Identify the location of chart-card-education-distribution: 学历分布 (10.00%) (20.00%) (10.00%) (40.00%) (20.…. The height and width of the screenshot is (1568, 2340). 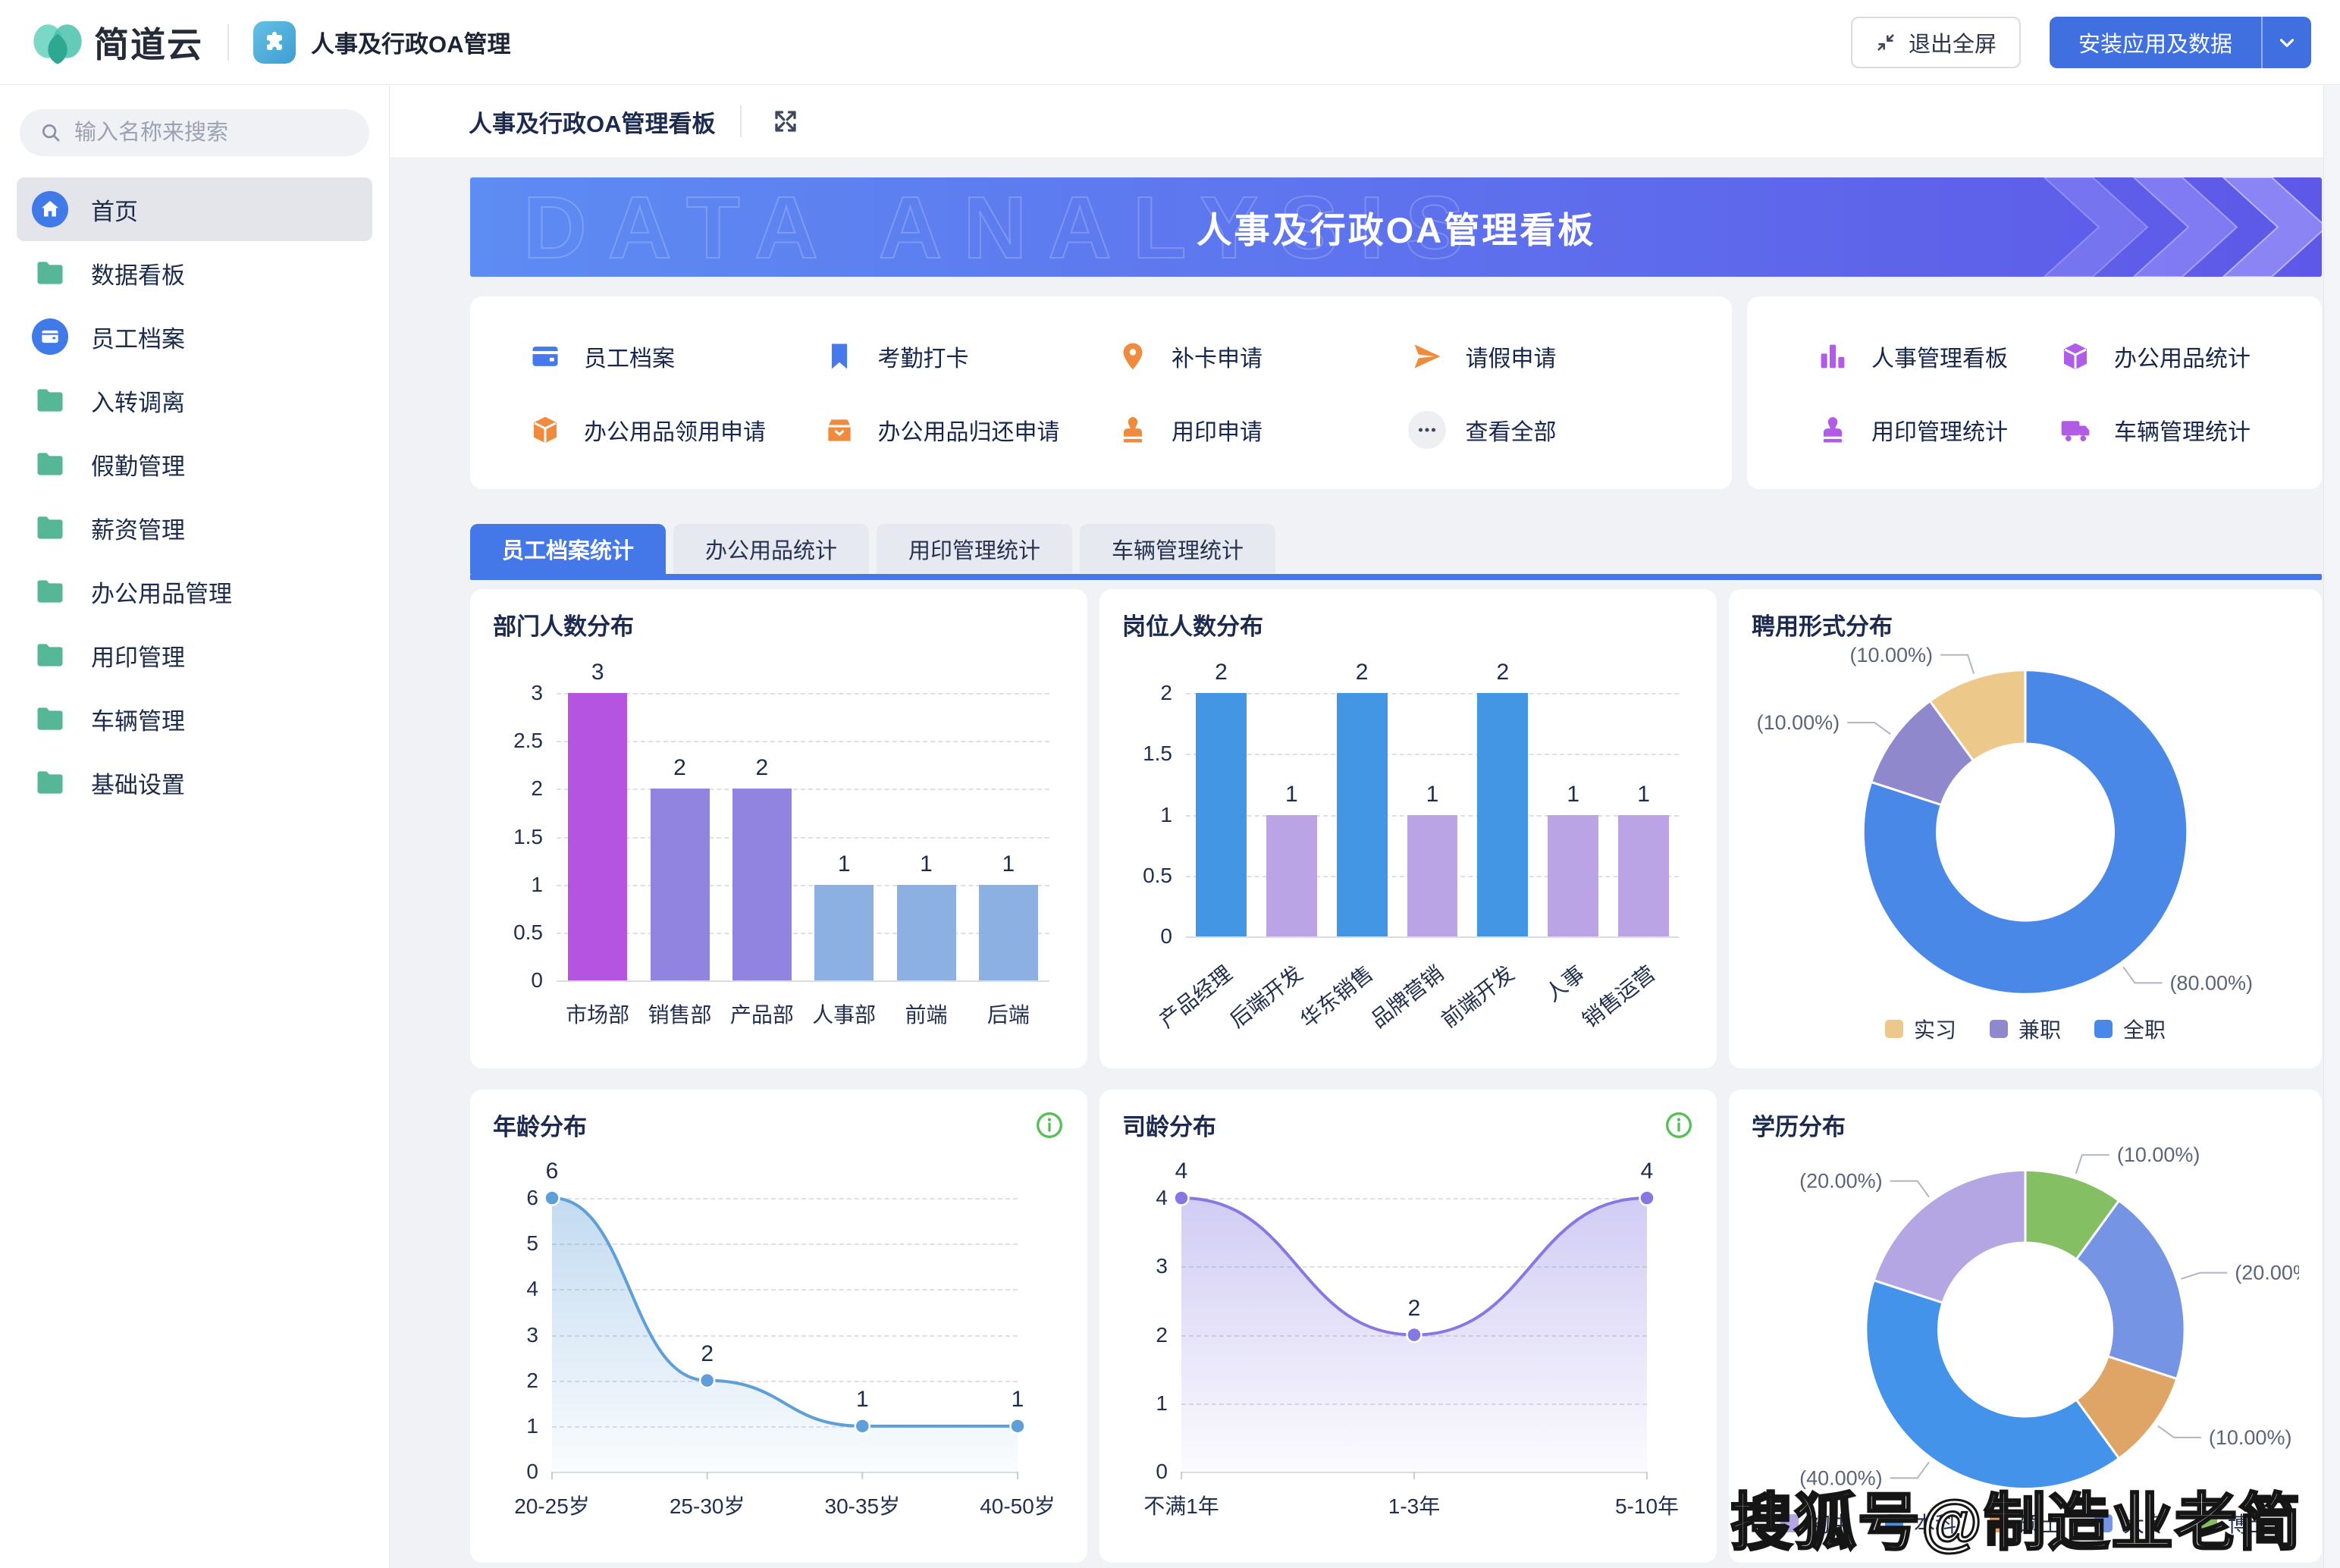
(2025, 1327).